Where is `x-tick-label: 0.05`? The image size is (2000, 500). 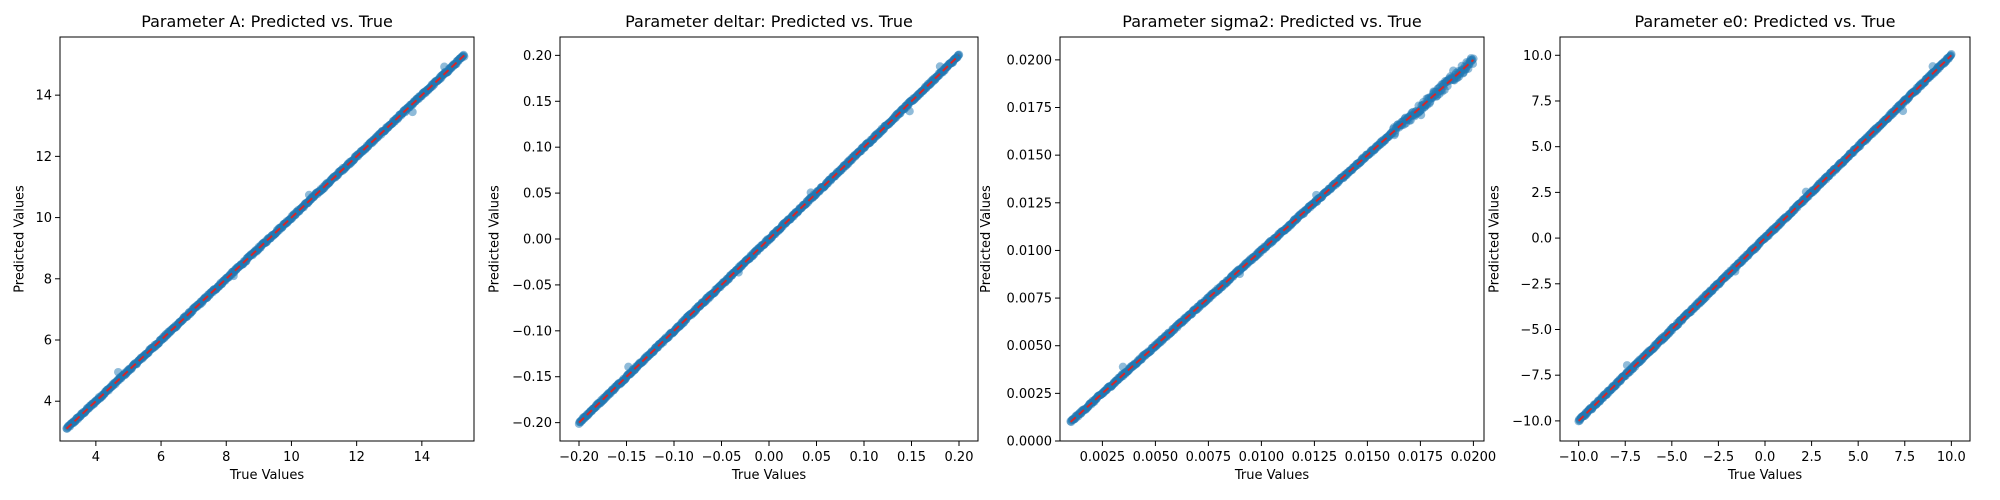
x-tick-label: 0.05 is located at coordinates (816, 457).